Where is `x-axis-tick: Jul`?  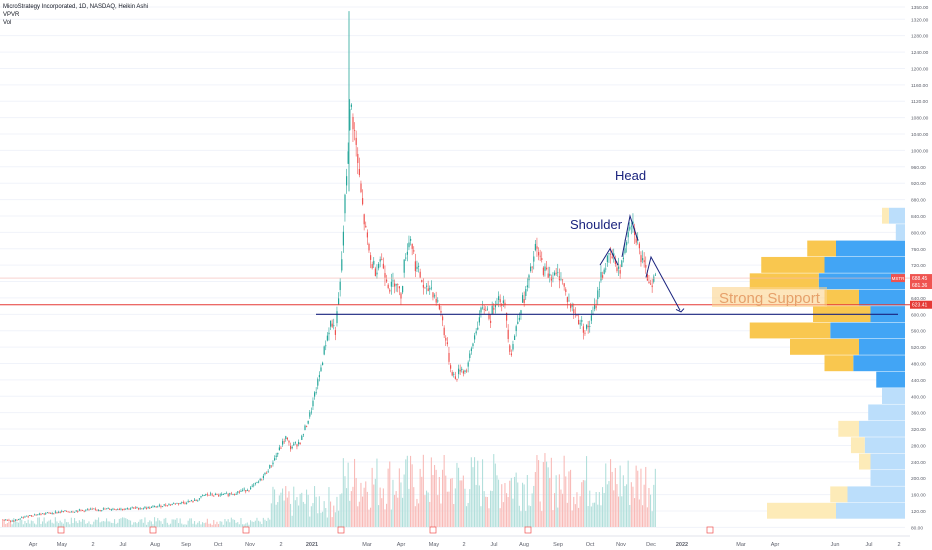 x-axis-tick: Jul is located at coordinates (868, 545).